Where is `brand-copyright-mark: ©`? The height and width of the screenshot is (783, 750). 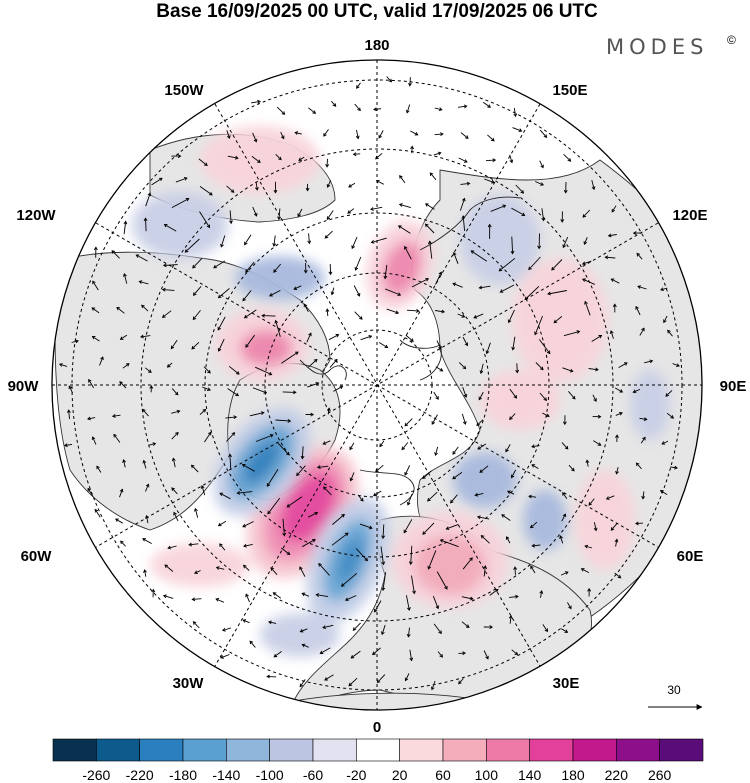
brand-copyright-mark: © is located at coordinates (731, 40).